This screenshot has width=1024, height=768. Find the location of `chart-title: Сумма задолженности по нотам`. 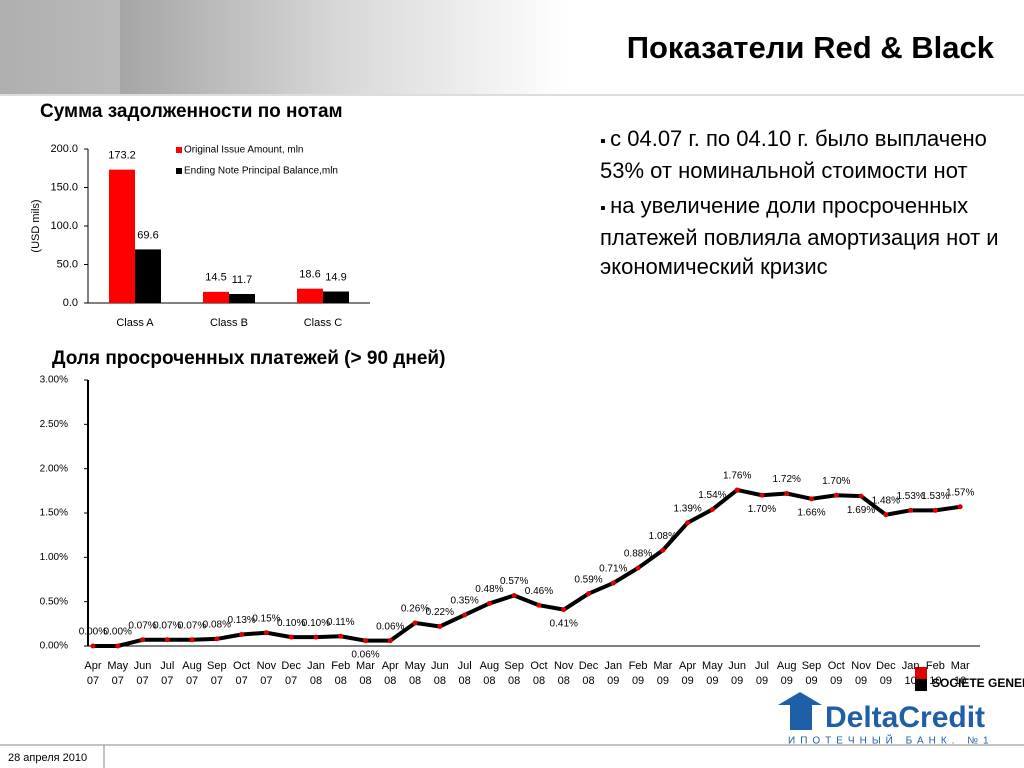

chart-title: Сумма задолженности по нотам is located at coordinates (191, 111).